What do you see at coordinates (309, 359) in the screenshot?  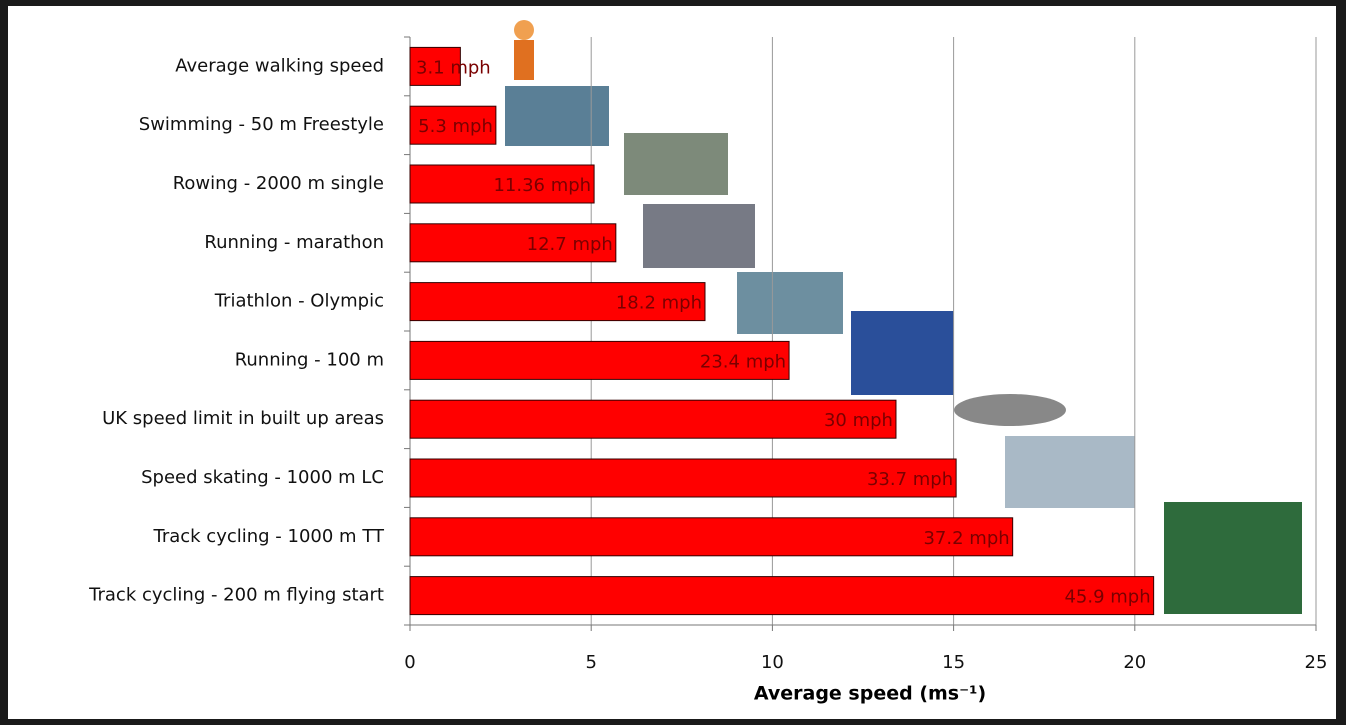 I see `y-tick-label: Running - 100 m` at bounding box center [309, 359].